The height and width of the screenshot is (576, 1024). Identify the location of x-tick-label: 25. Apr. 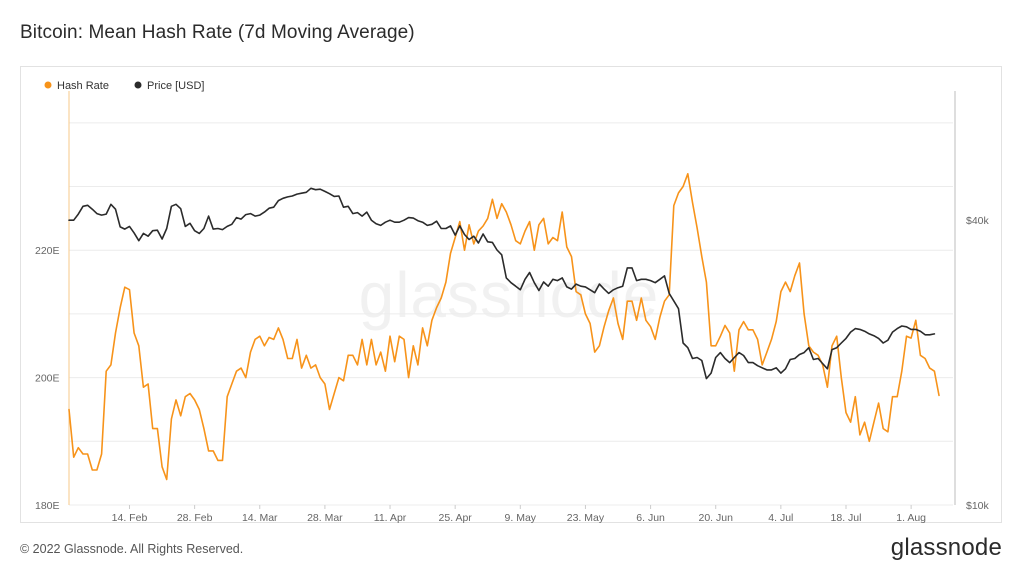
(456, 518).